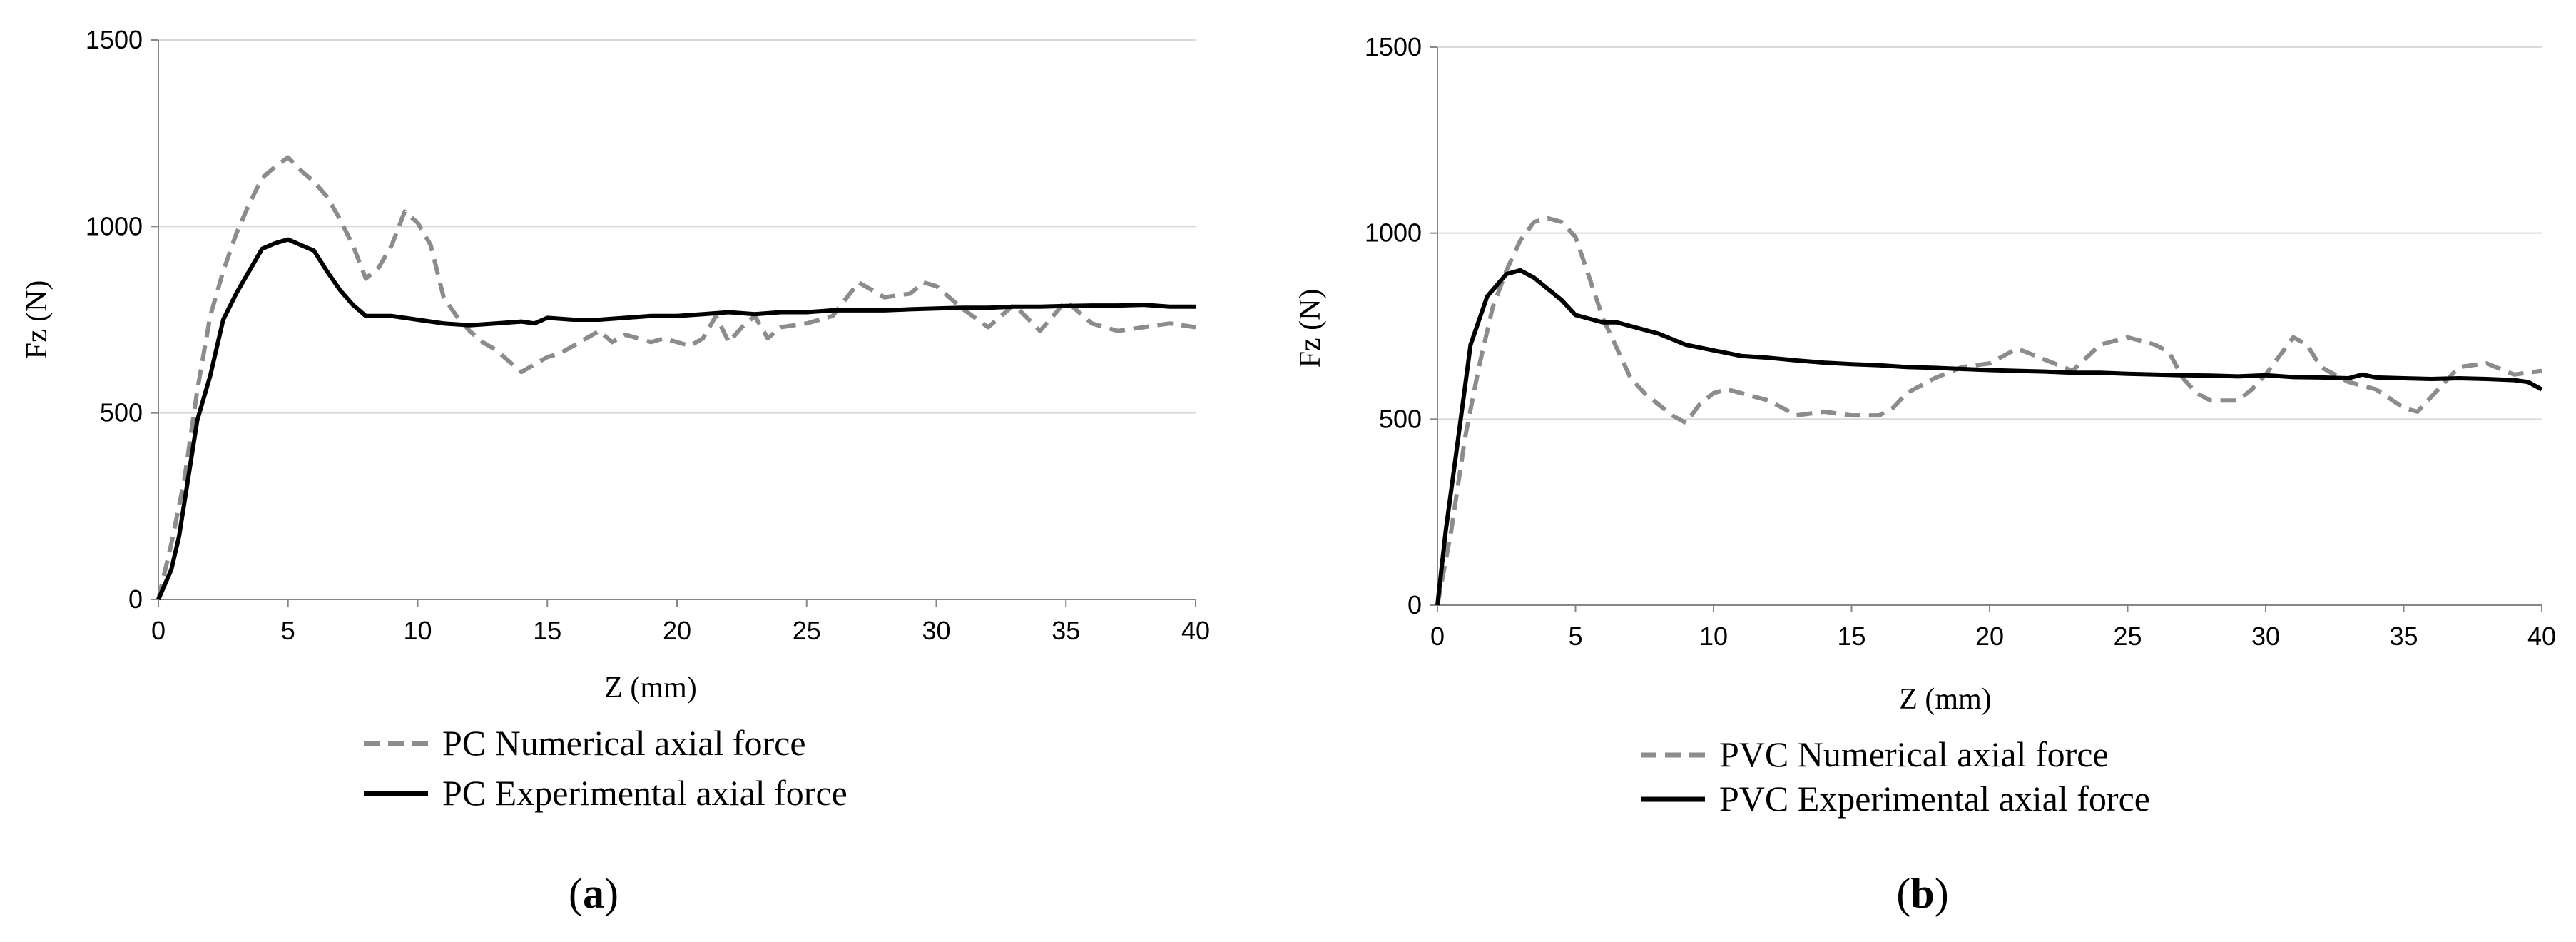 This screenshot has height=942, width=2576. Describe the element at coordinates (2403, 636) in the screenshot. I see `chart-b-x-tick-label-35: 35` at that location.